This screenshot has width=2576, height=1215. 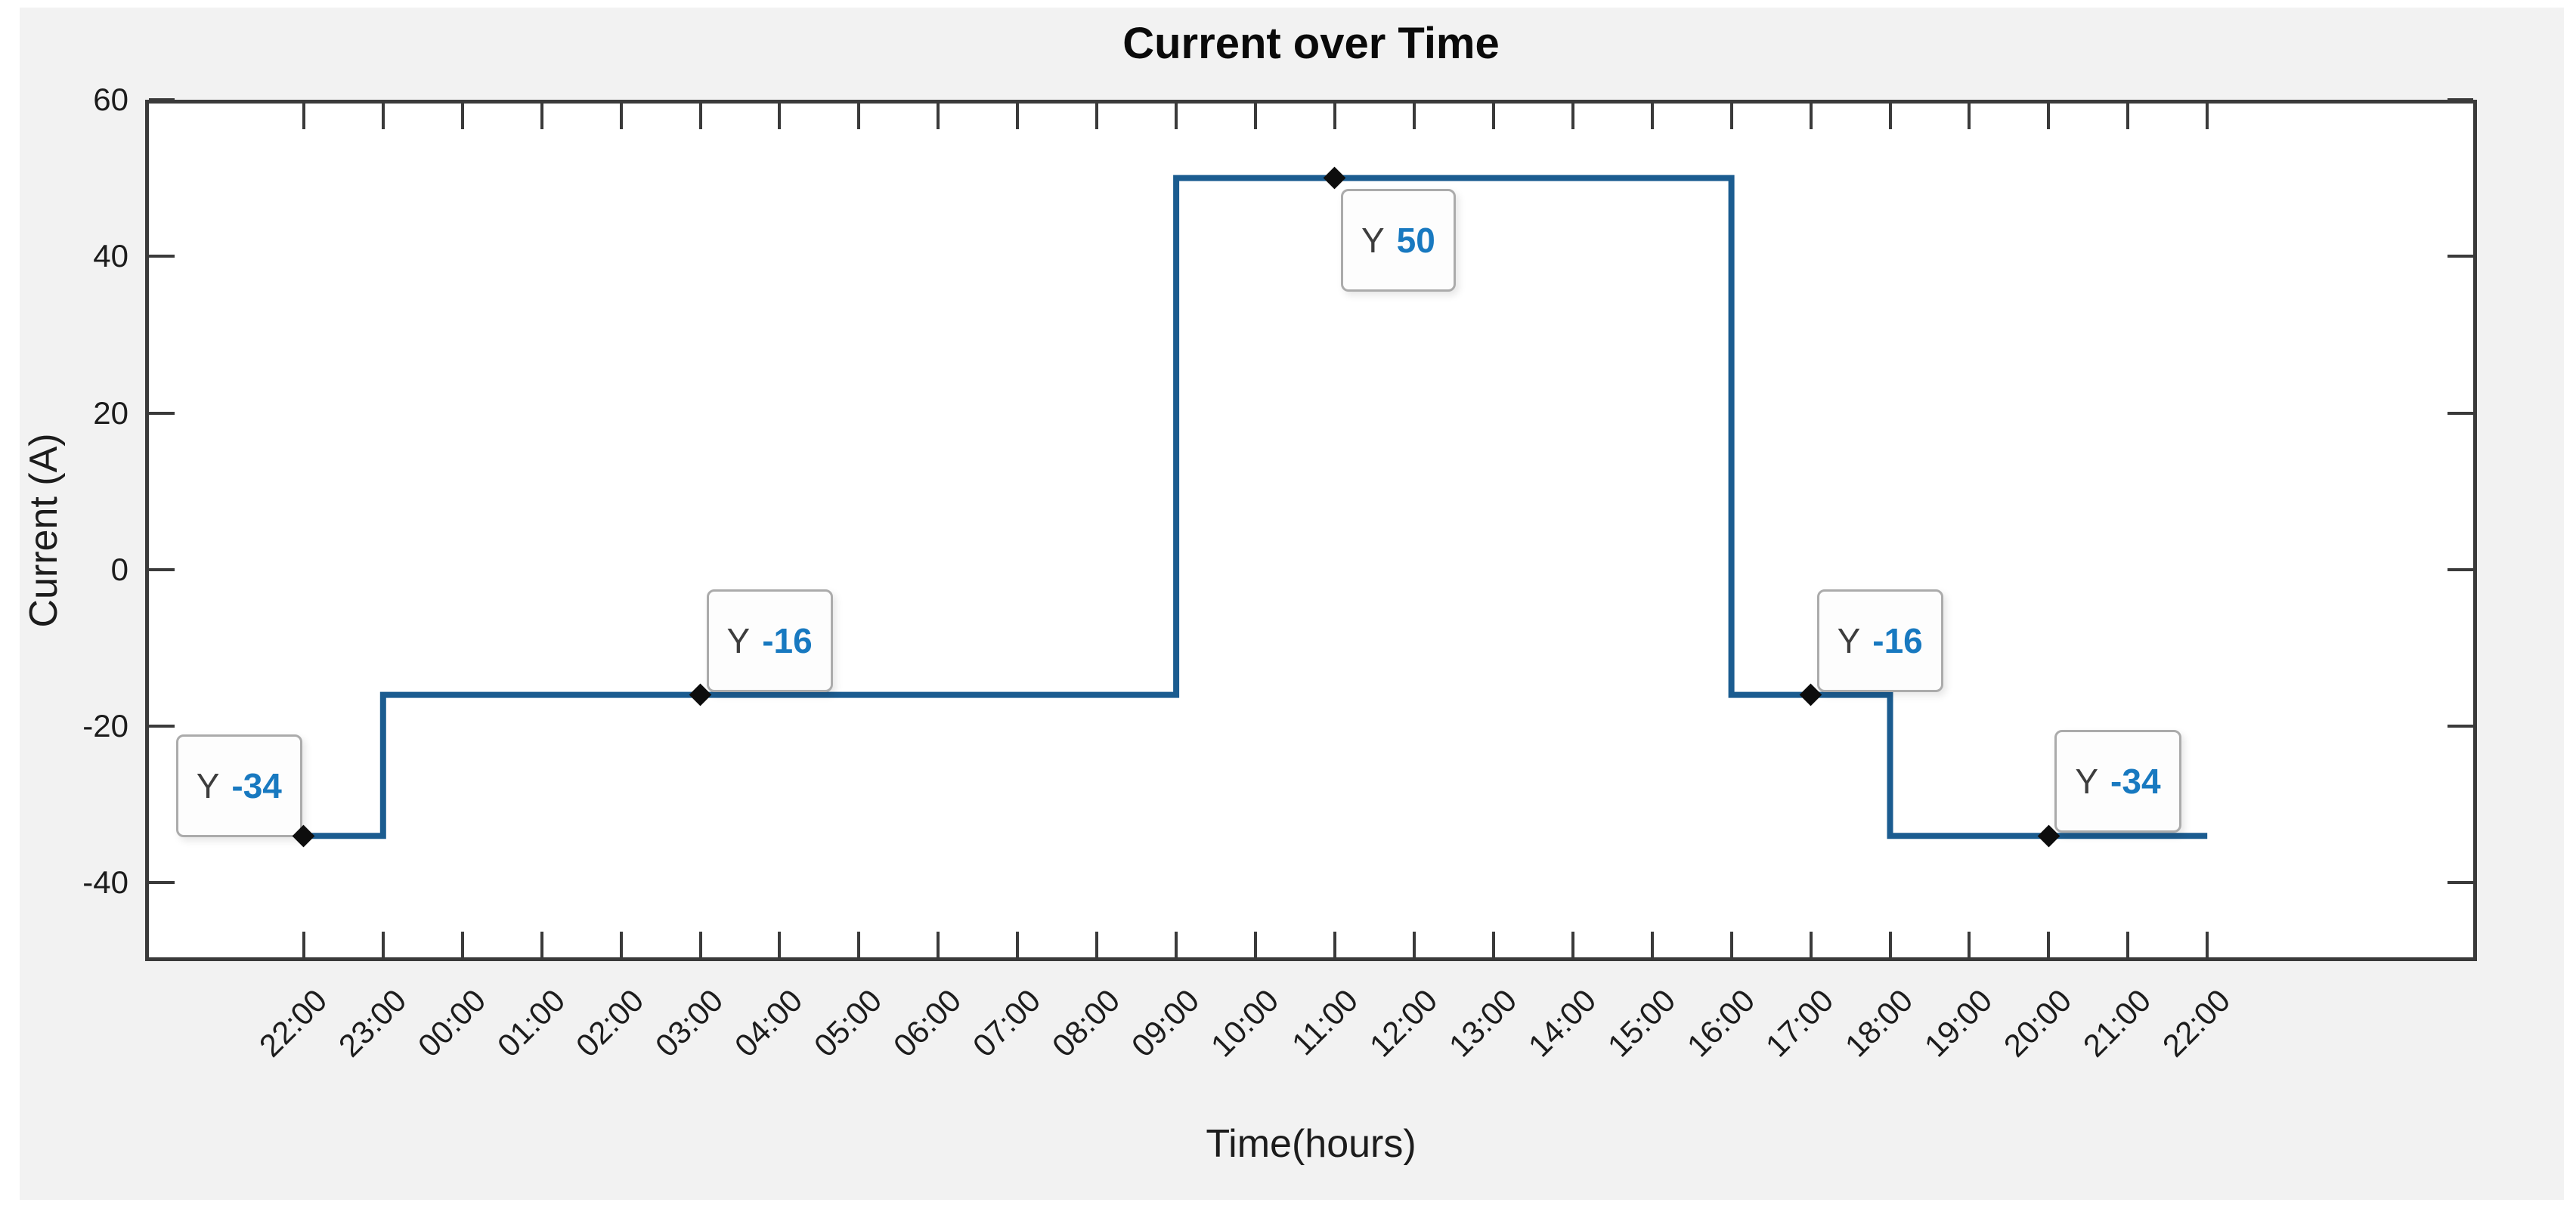 What do you see at coordinates (1311, 1144) in the screenshot?
I see `x-axis-label: Time(hours)` at bounding box center [1311, 1144].